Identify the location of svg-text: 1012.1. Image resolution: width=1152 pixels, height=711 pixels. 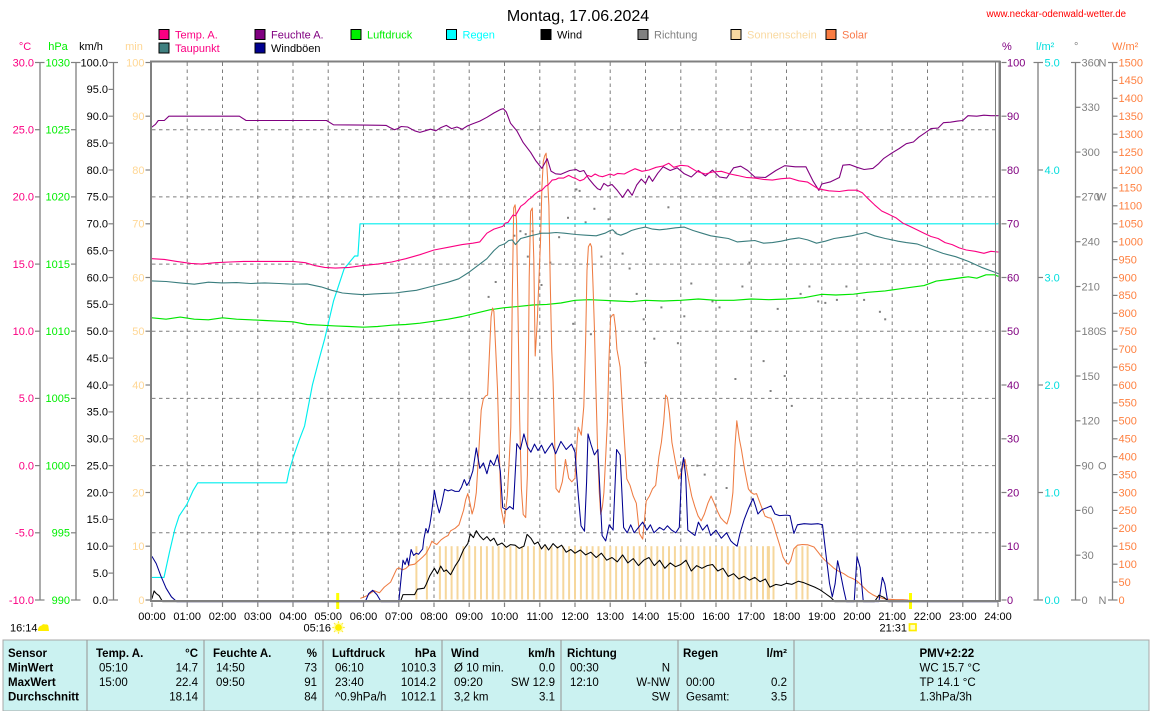
(418, 698).